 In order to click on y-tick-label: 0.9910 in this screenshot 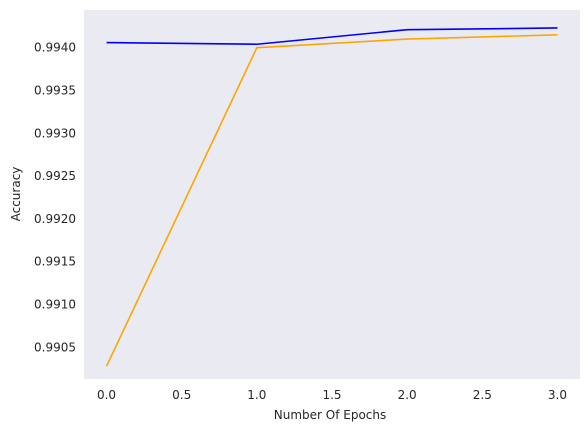, I will do `click(55, 305)`.